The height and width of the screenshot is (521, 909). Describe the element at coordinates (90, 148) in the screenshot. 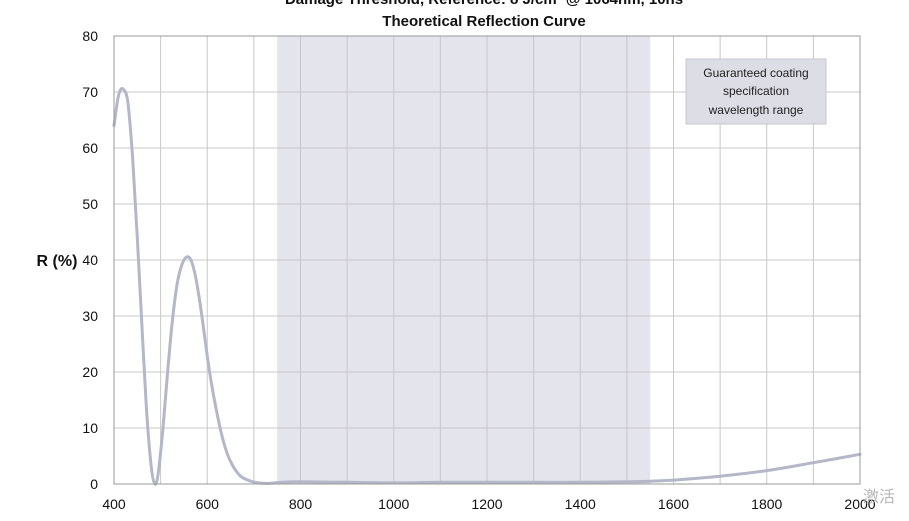

I see `y-tick-label: 60` at that location.